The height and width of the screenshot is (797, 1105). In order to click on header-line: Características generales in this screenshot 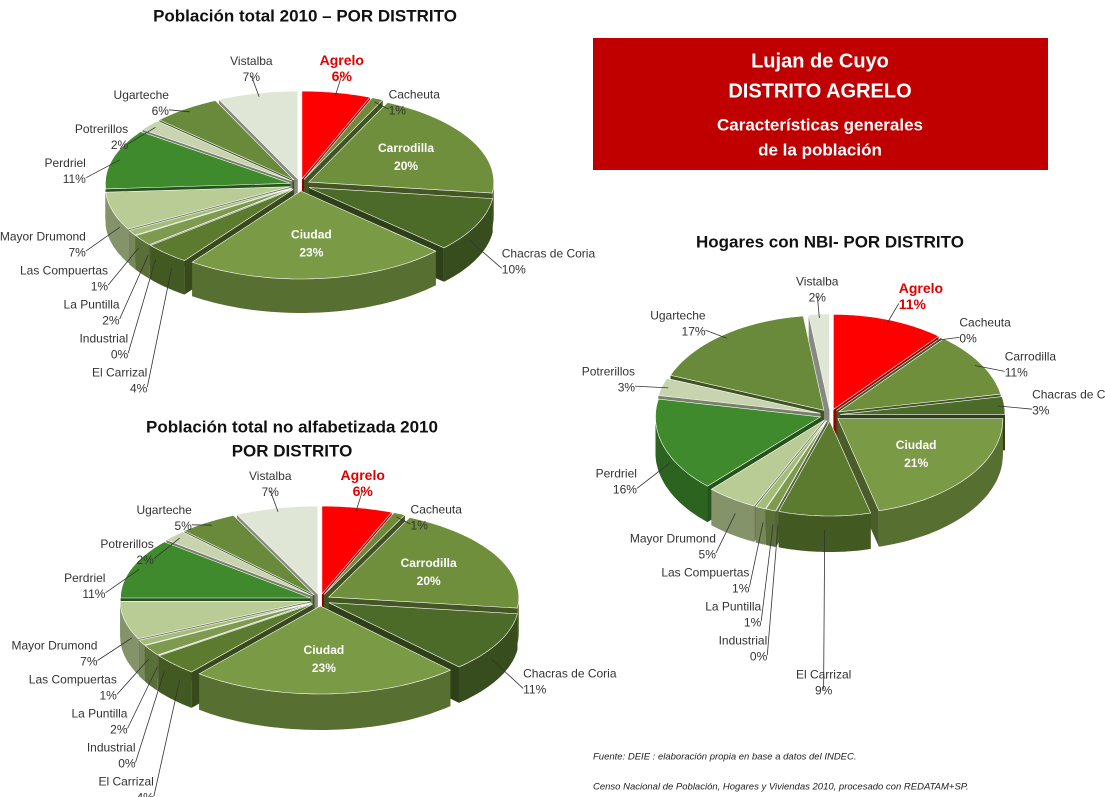, I will do `click(820, 124)`.